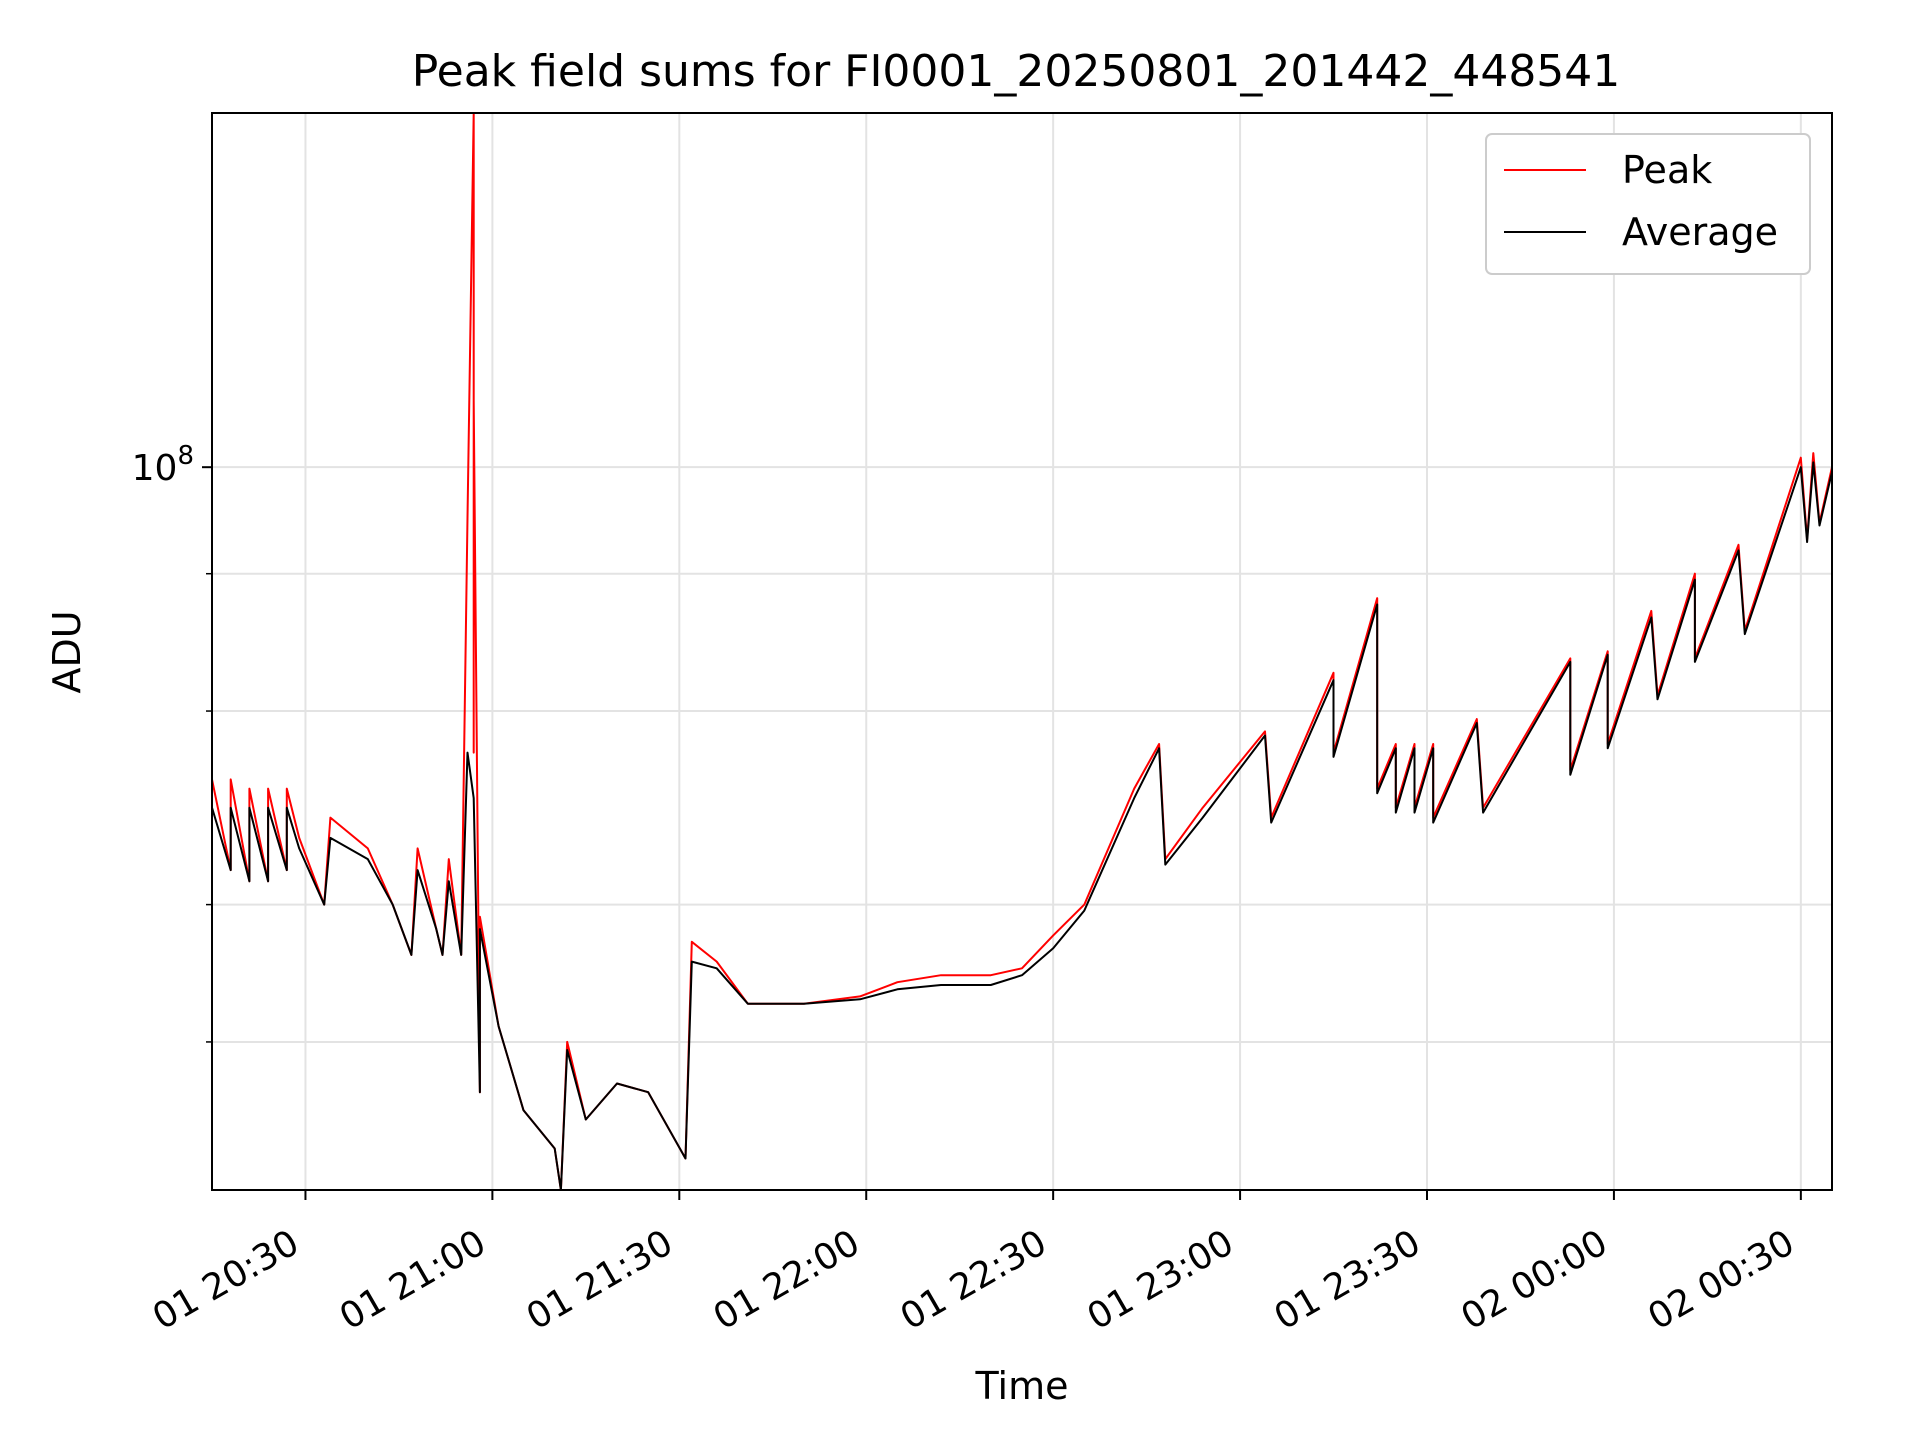 Image resolution: width=1920 pixels, height=1440 pixels. Describe the element at coordinates (1700, 232) in the screenshot. I see `legend-label-average: Average` at that location.